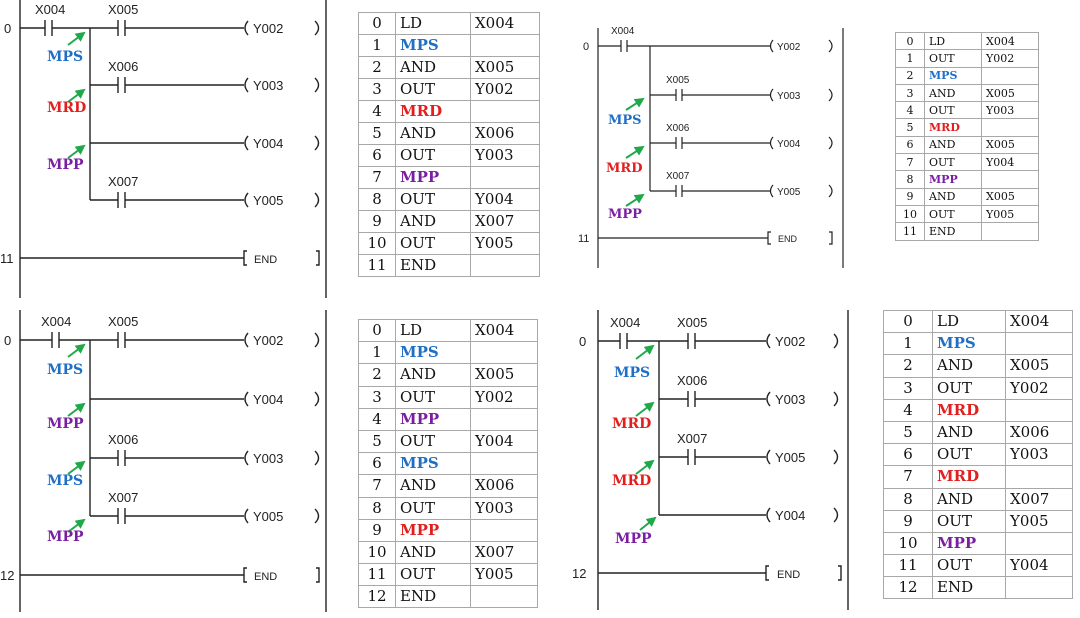 The image size is (1080, 618). Describe the element at coordinates (790, 515) in the screenshot. I see `coil-label: Y004` at that location.